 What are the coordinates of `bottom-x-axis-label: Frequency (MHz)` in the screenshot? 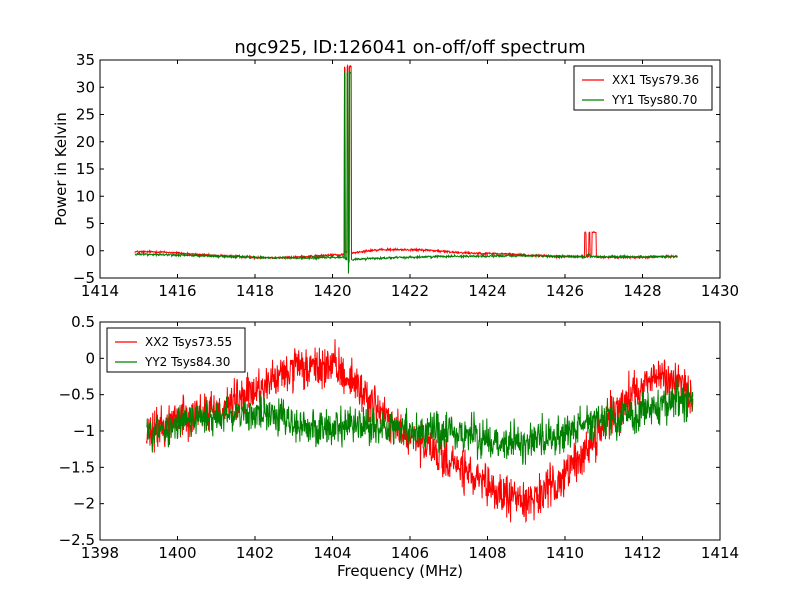 It's located at (400, 571).